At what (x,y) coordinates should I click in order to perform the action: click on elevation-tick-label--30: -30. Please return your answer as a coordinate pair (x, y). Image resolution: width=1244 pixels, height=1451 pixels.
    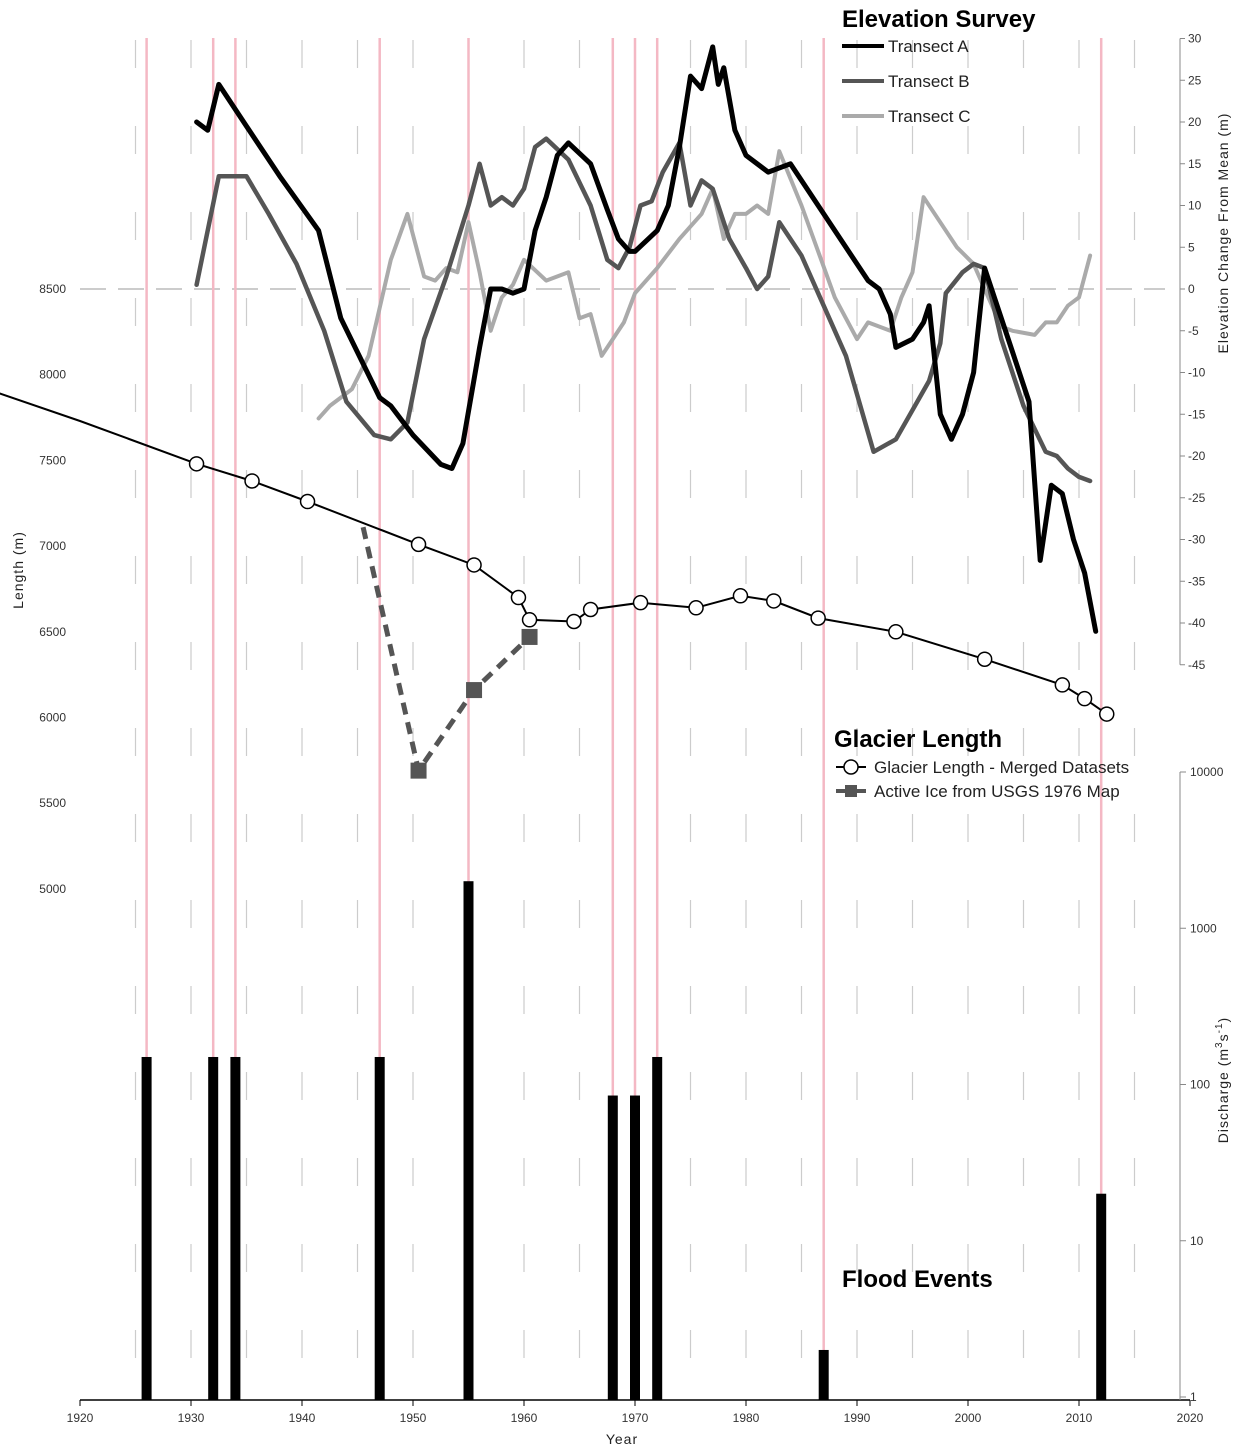
    Looking at the image, I should click on (1197, 540).